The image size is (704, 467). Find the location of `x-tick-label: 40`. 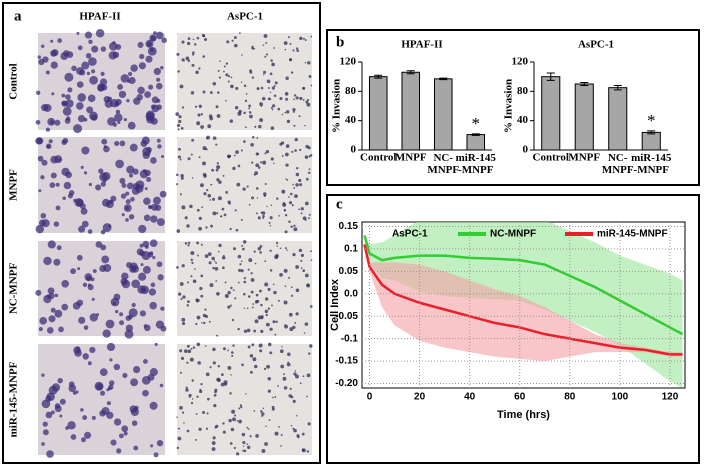

x-tick-label: 40 is located at coordinates (470, 397).